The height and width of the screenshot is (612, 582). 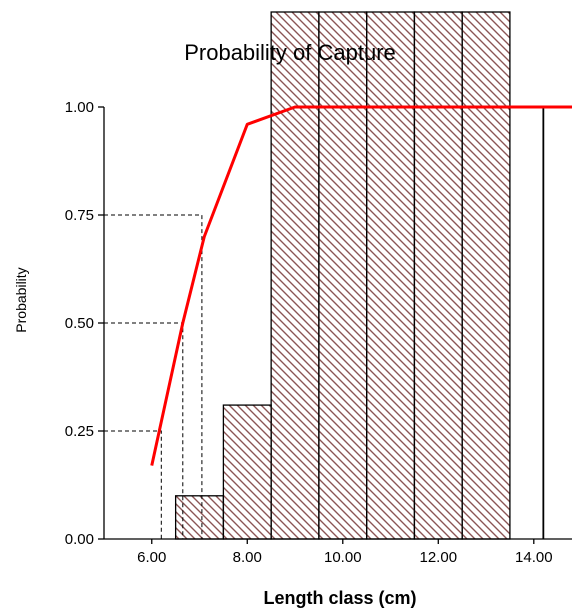 I want to click on y-tick-label-2: 0.50, so click(x=79, y=323).